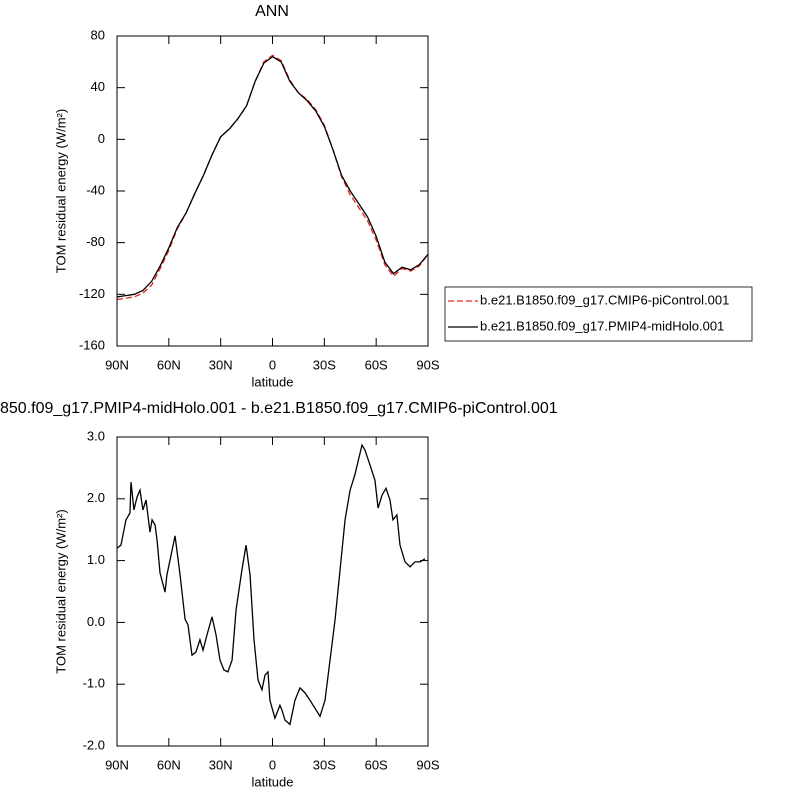 Image resolution: width=800 pixels, height=800 pixels. What do you see at coordinates (96, 497) in the screenshot?
I see `y-tick-label: 2.0` at bounding box center [96, 497].